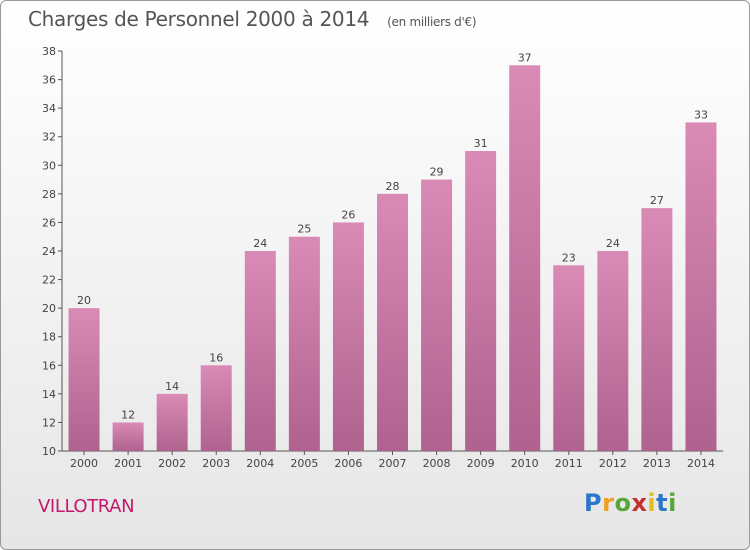  Describe the element at coordinates (49, 394) in the screenshot. I see `y-tick-label: 14` at that location.